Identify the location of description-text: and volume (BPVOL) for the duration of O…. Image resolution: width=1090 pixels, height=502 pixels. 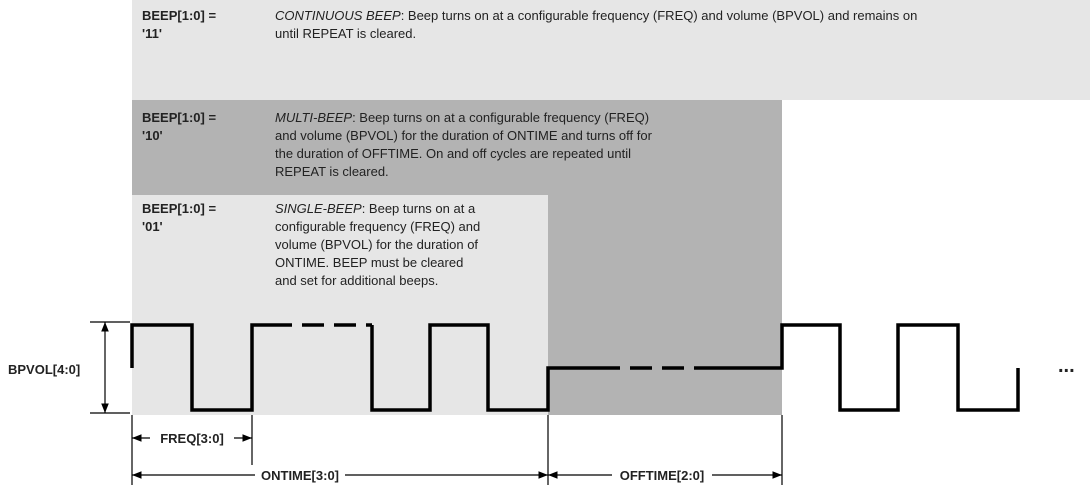
(464, 135).